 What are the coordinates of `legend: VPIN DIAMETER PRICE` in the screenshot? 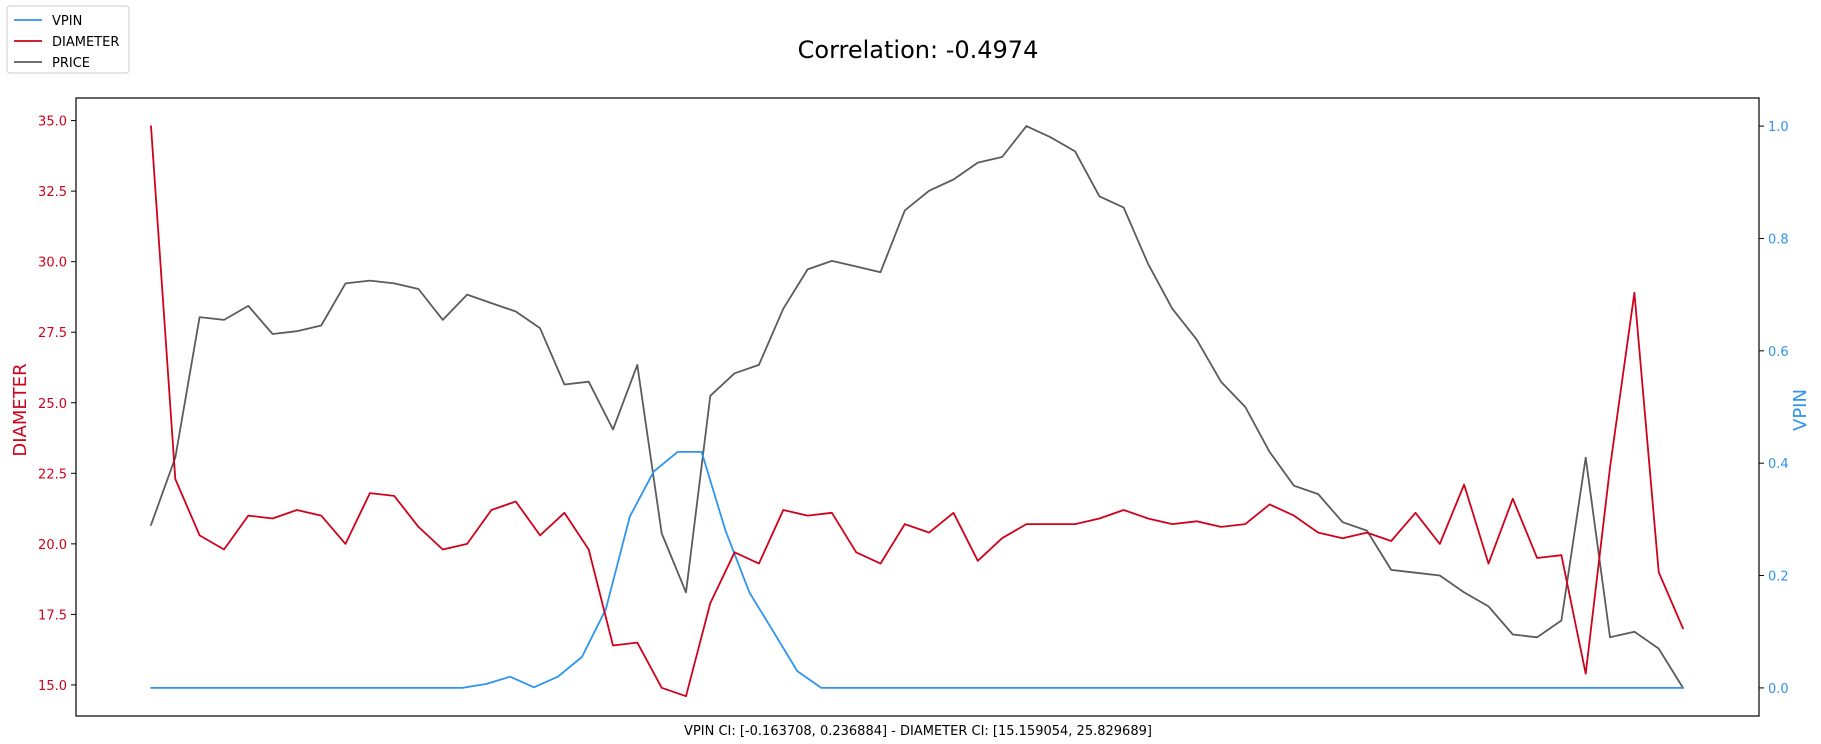 It's located at (68, 39).